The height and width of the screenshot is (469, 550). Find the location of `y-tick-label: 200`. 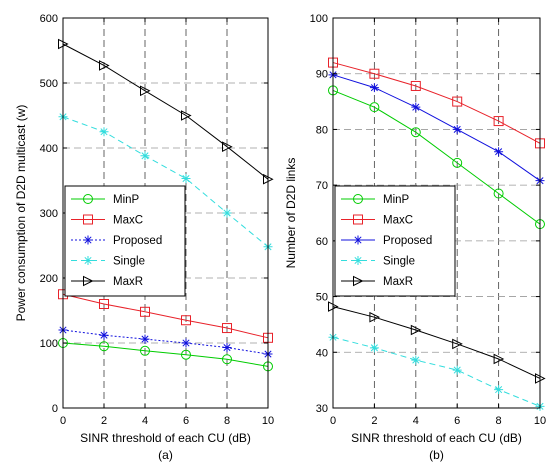

y-tick-label: 200 is located at coordinates (49, 279).